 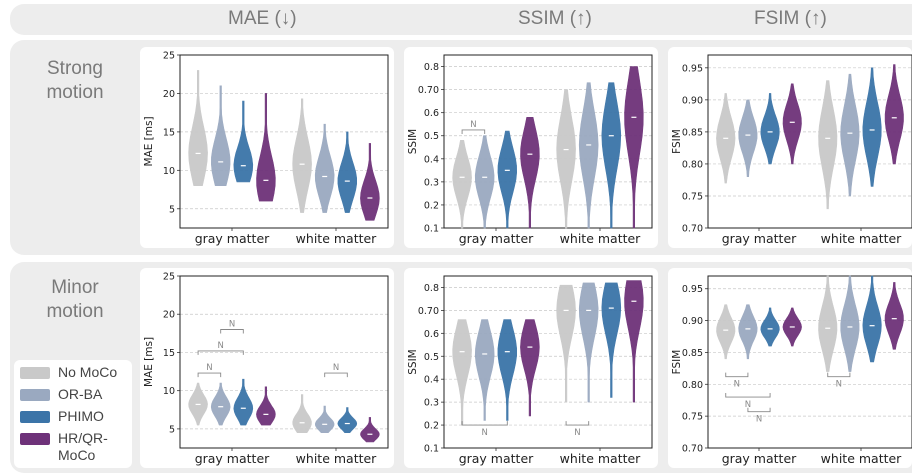 What do you see at coordinates (431, 403) in the screenshot?
I see `y-tick-label: 0.3` at bounding box center [431, 403].